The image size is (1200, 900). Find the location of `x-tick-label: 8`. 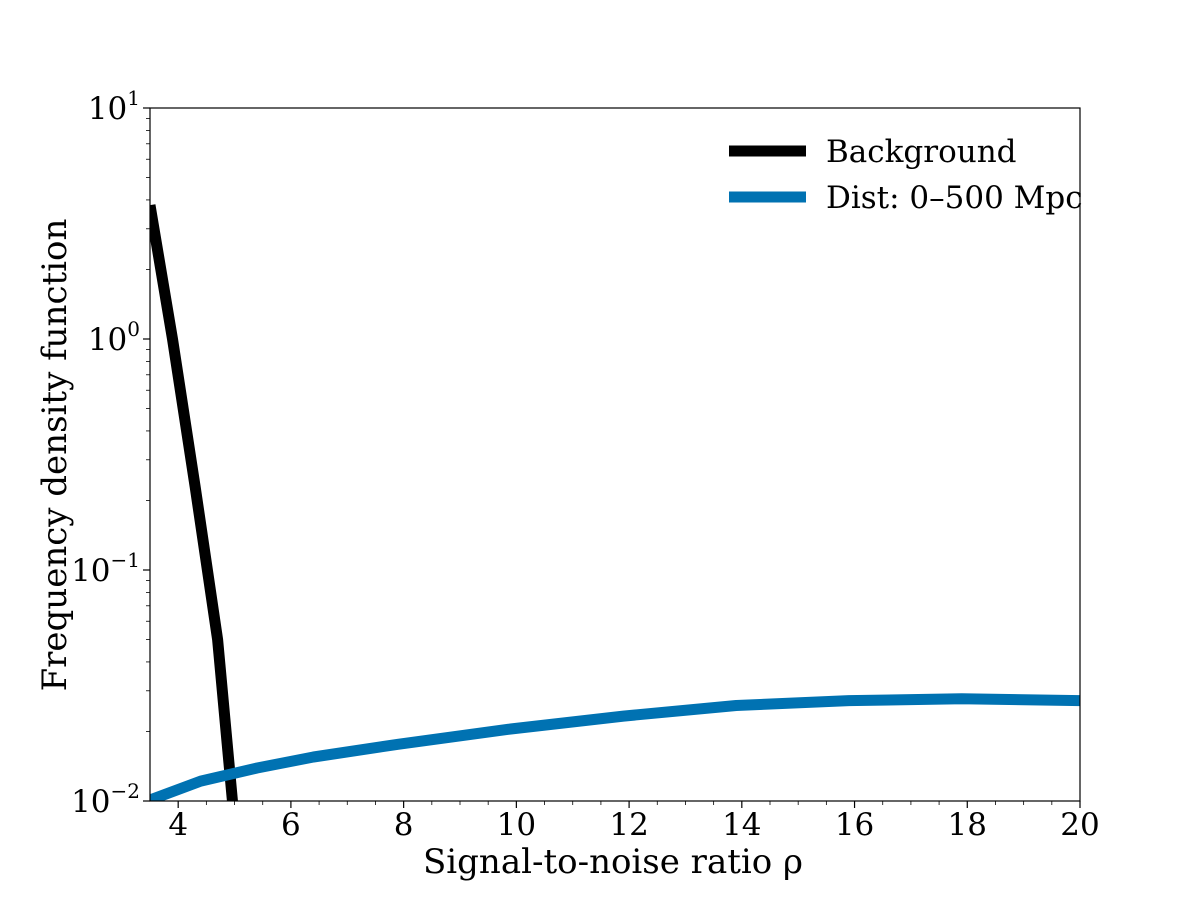

x-tick-label: 8 is located at coordinates (404, 825).